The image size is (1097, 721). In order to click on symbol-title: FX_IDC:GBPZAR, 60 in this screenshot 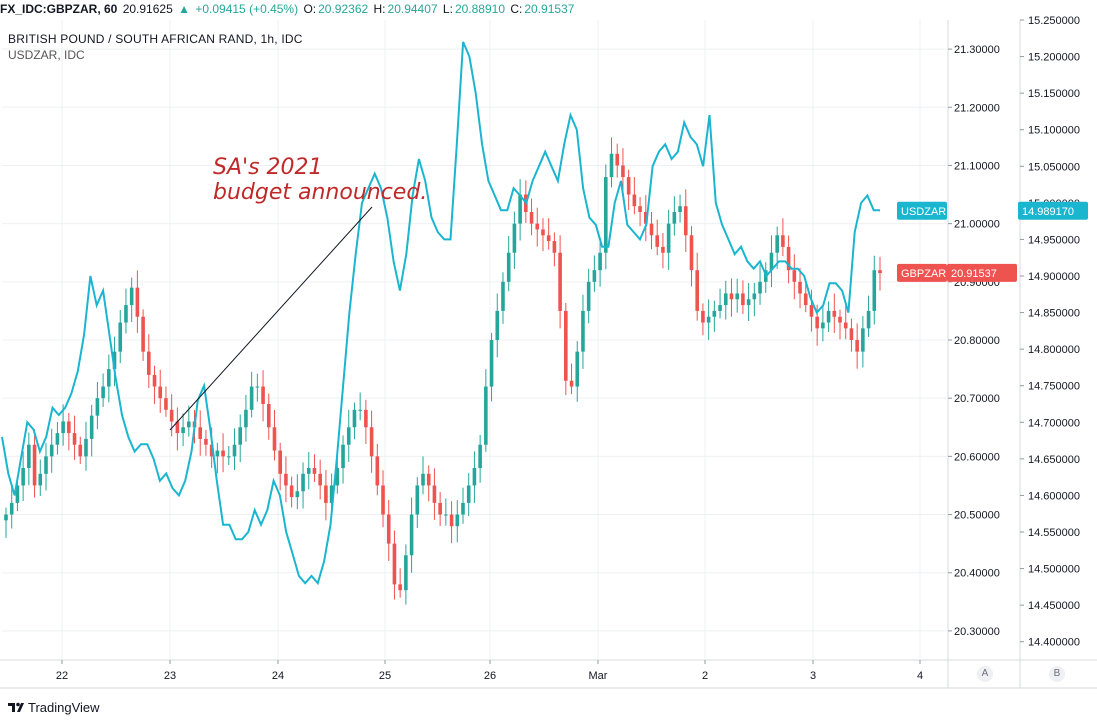, I will do `click(59, 9)`.